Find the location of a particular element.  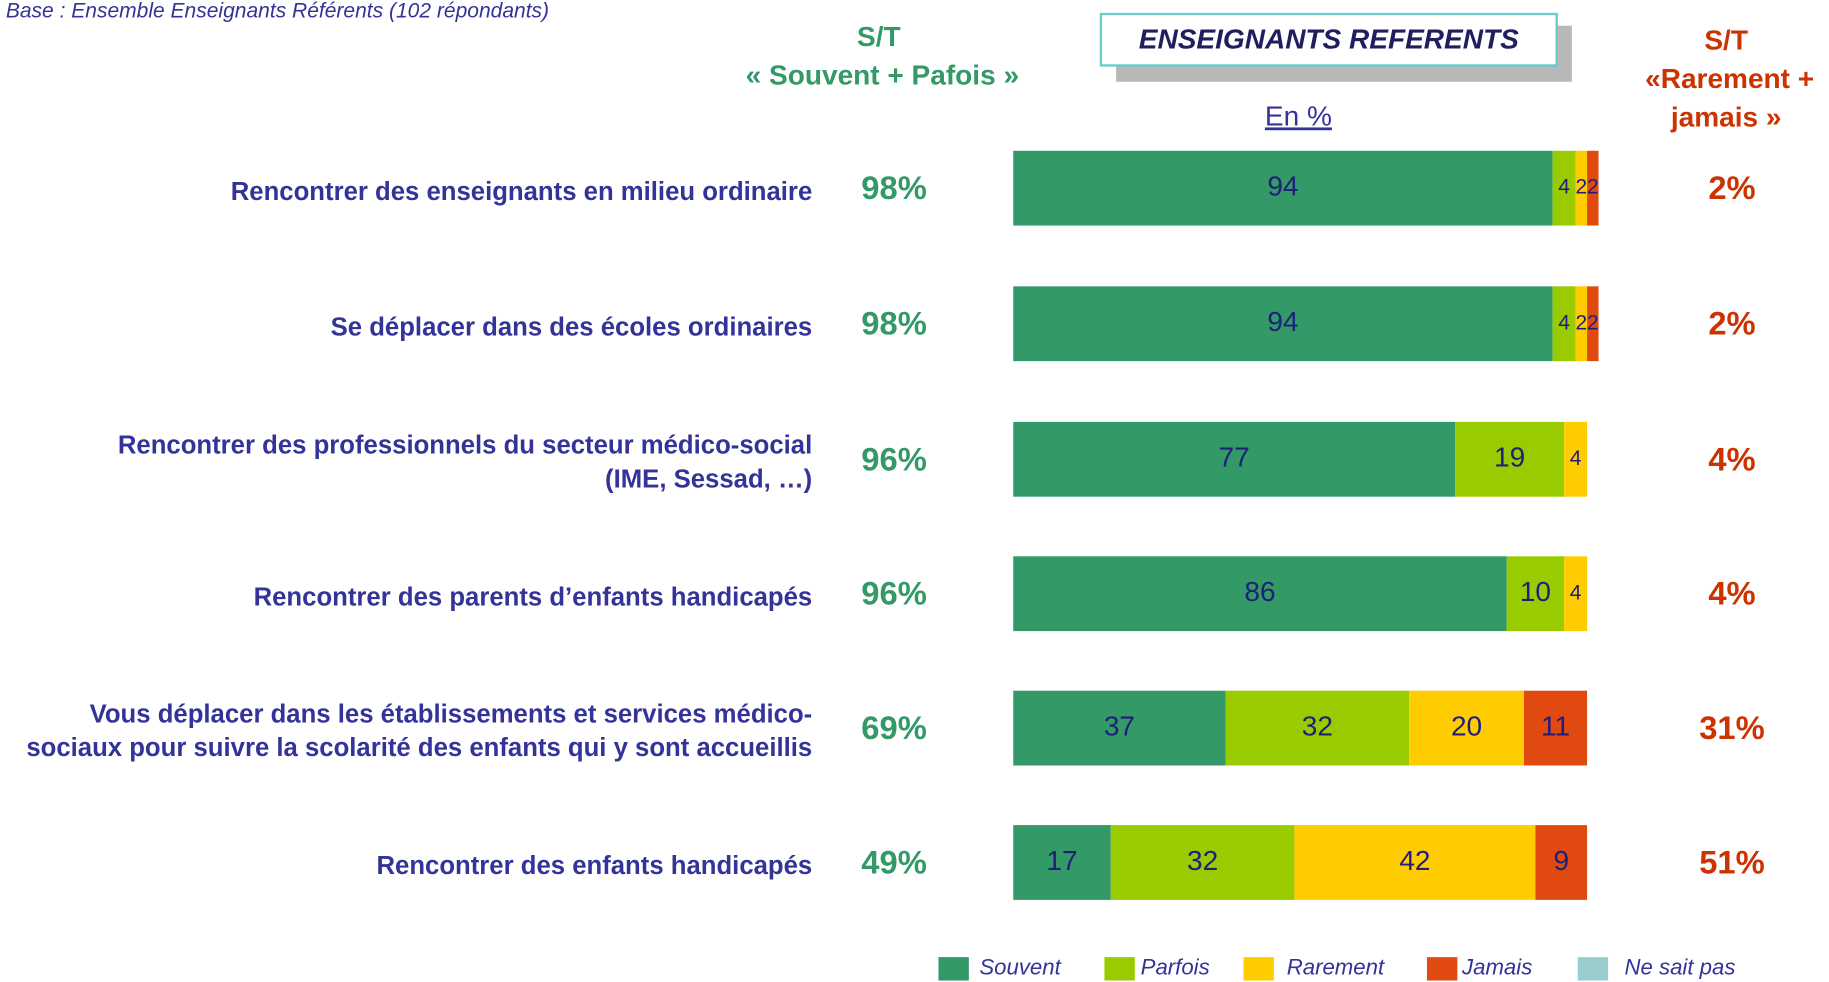

right-header: S/T is located at coordinates (1726, 39).